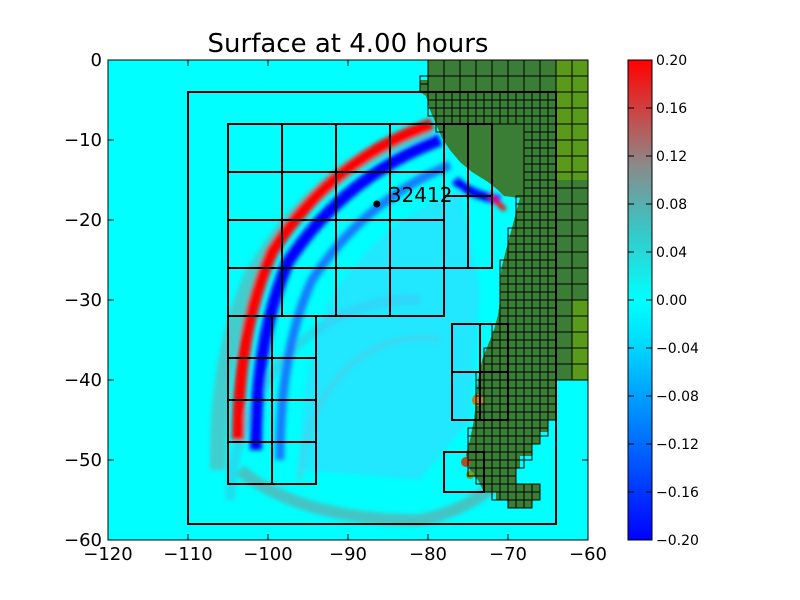 The width and height of the screenshot is (800, 600). I want to click on colorbar-tick-label: 0.04, so click(671, 253).